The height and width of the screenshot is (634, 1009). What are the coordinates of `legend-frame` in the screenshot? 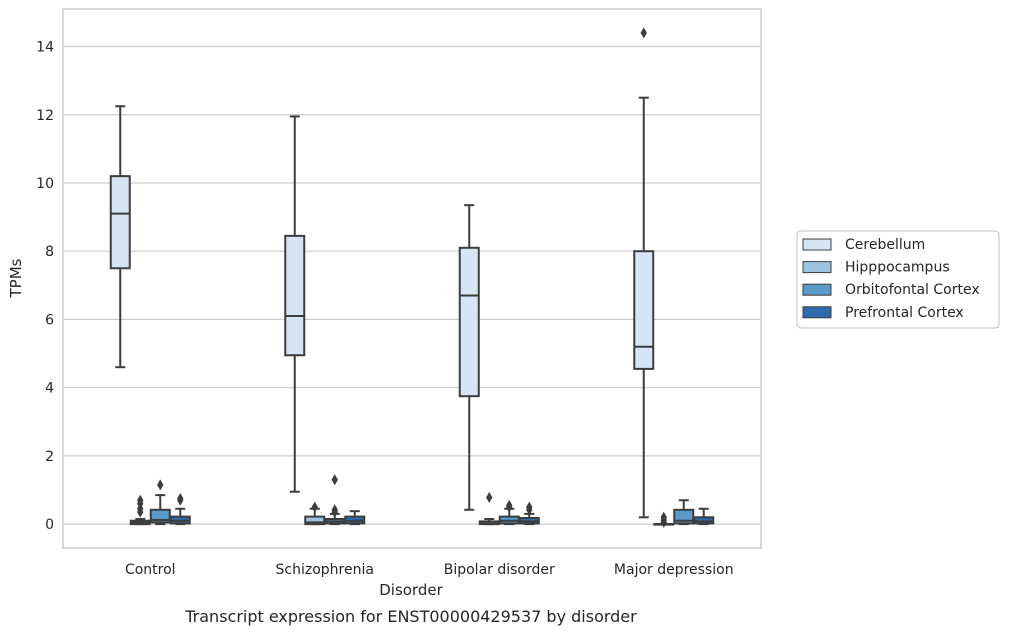 It's located at (898, 279).